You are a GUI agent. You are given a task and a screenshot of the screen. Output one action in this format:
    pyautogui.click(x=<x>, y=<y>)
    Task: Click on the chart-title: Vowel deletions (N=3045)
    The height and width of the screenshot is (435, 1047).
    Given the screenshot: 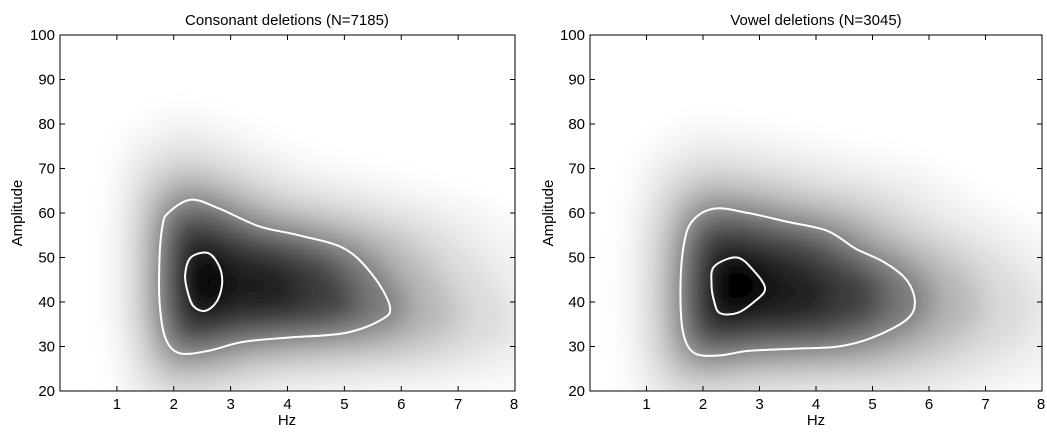 What is the action you would take?
    pyautogui.click(x=815, y=20)
    